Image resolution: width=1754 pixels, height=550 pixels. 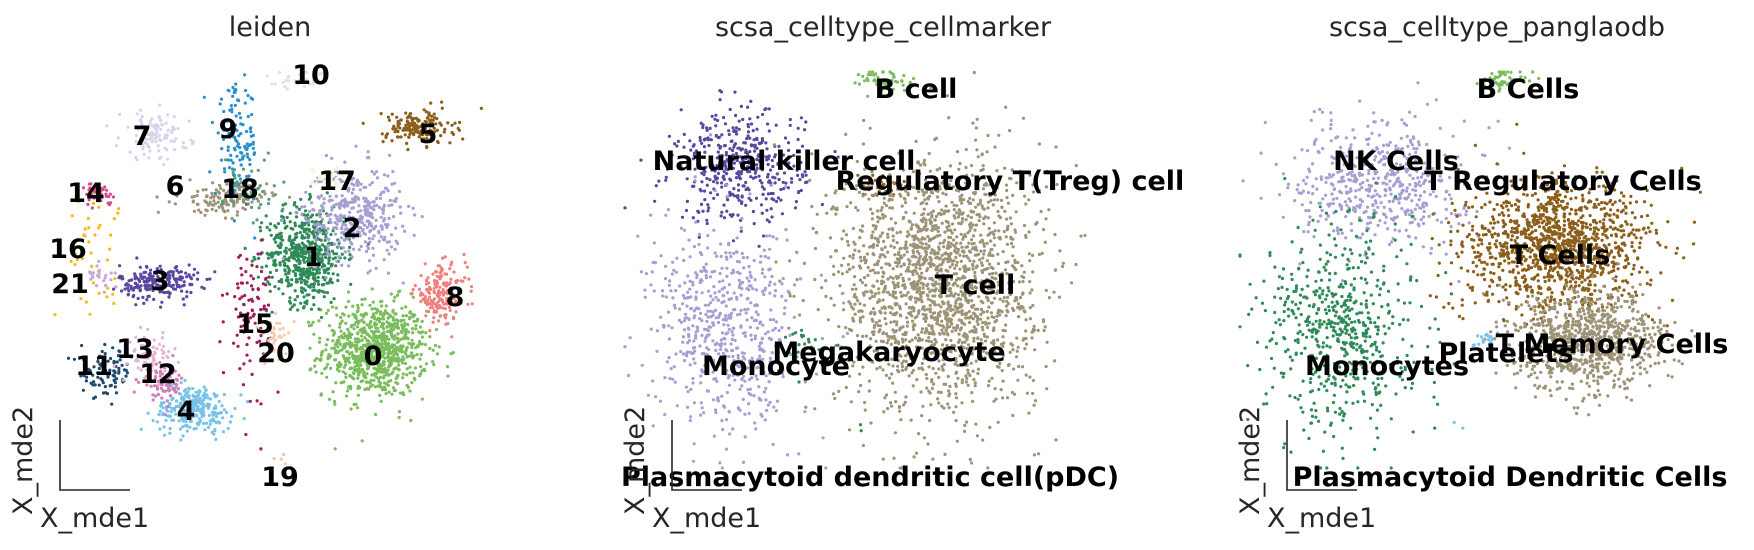 What do you see at coordinates (142, 136) in the screenshot?
I see `cluster-label-7: 7` at bounding box center [142, 136].